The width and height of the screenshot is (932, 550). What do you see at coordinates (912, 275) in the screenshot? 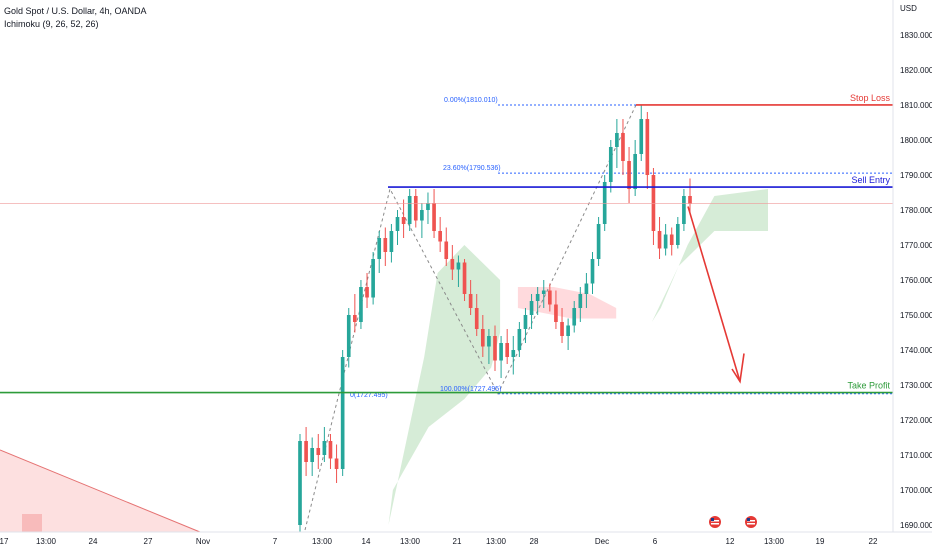
I see `price-axis-bg` at bounding box center [912, 275].